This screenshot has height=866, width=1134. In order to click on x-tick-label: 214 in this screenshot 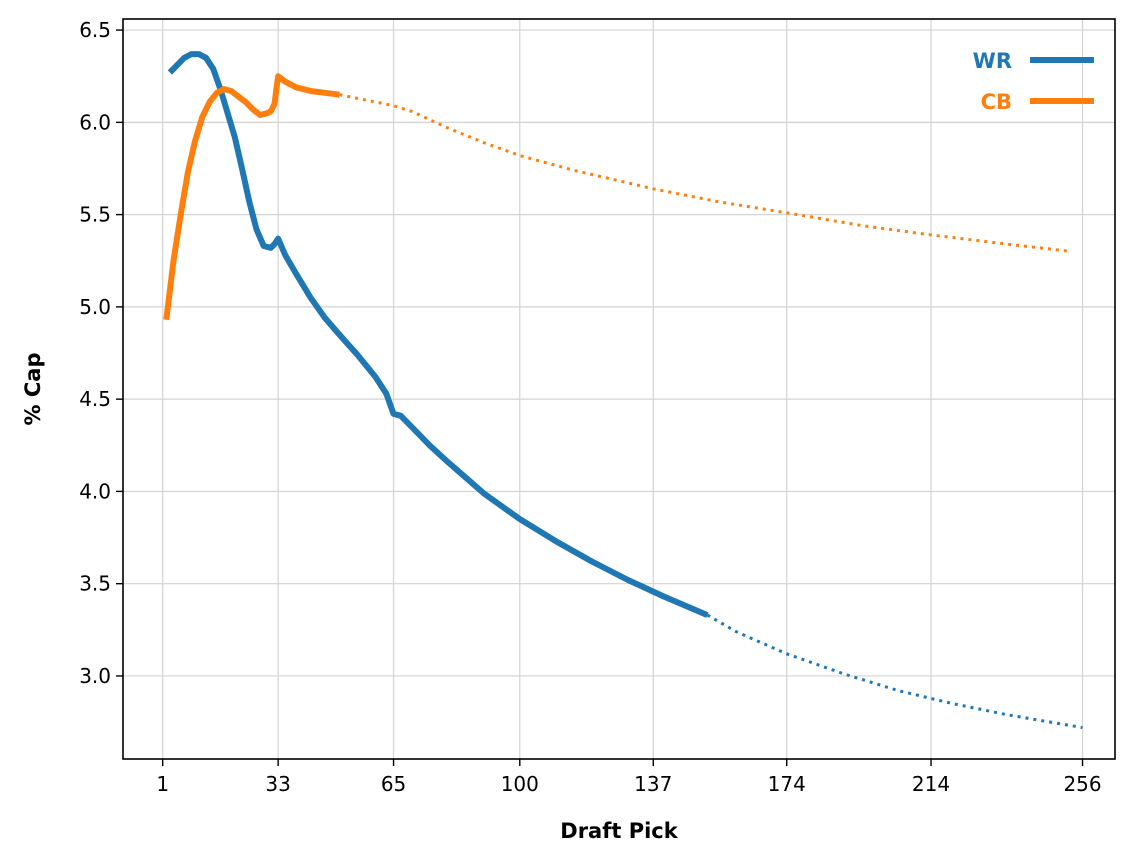, I will do `click(931, 784)`.